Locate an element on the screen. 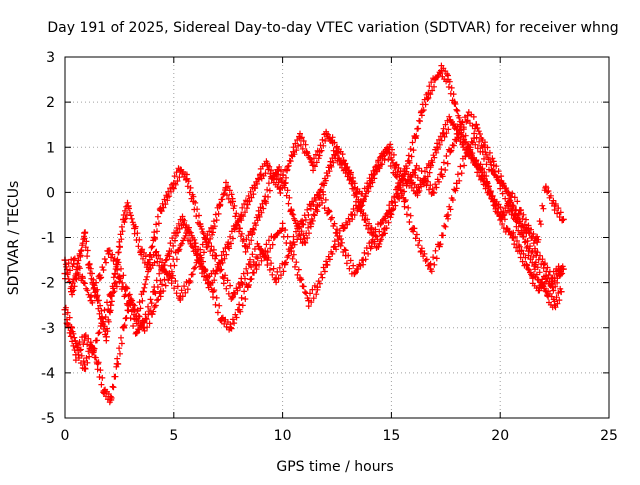 Image resolution: width=640 pixels, height=485 pixels. y-tick-label: 1 is located at coordinates (50, 148).